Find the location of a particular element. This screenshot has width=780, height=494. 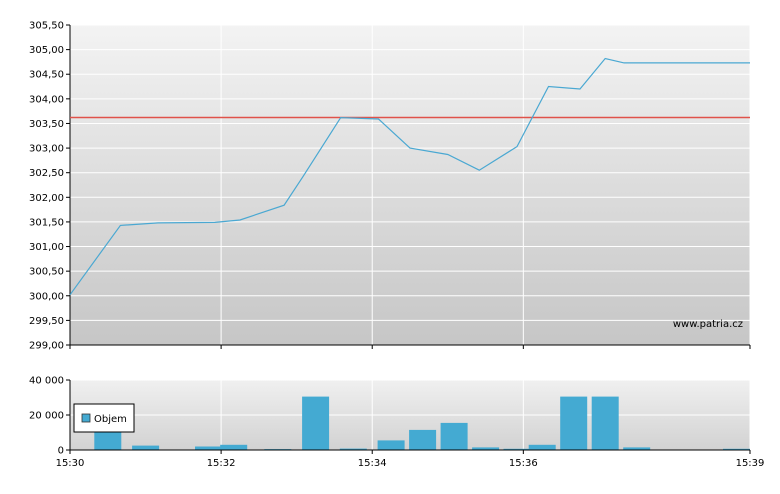

price-y-tick-label: 301,00 is located at coordinates (46, 247).